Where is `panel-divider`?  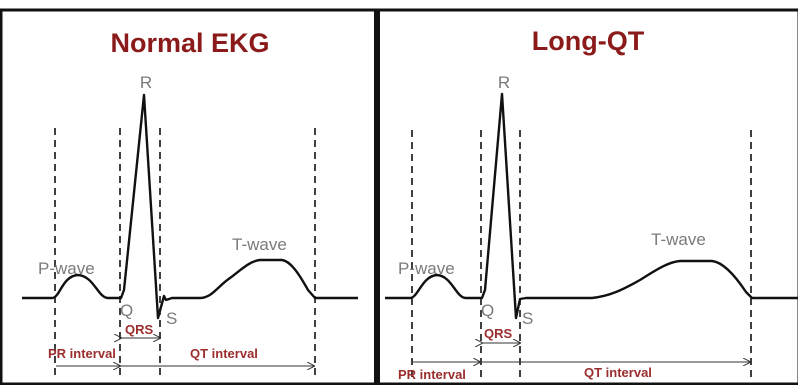
panel-divider is located at coordinates (377, 197).